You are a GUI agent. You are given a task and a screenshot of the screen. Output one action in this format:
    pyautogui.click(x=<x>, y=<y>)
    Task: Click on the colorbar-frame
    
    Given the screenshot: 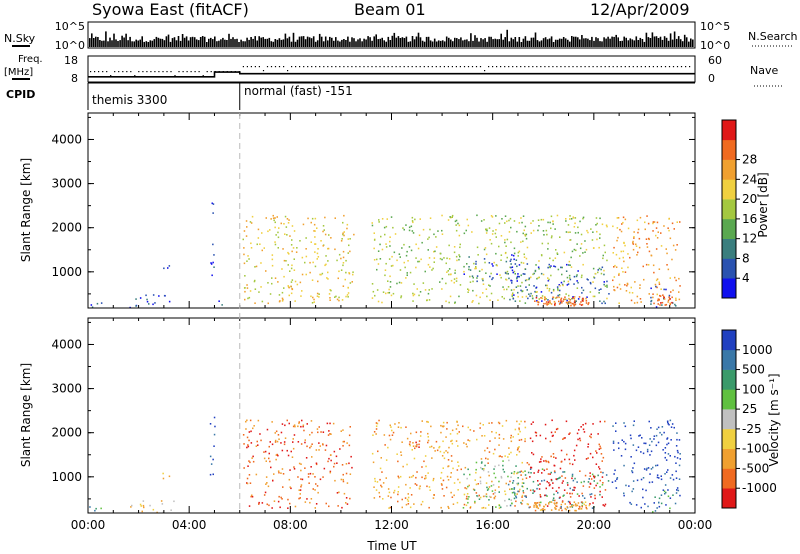 What is the action you would take?
    pyautogui.click(x=729, y=209)
    